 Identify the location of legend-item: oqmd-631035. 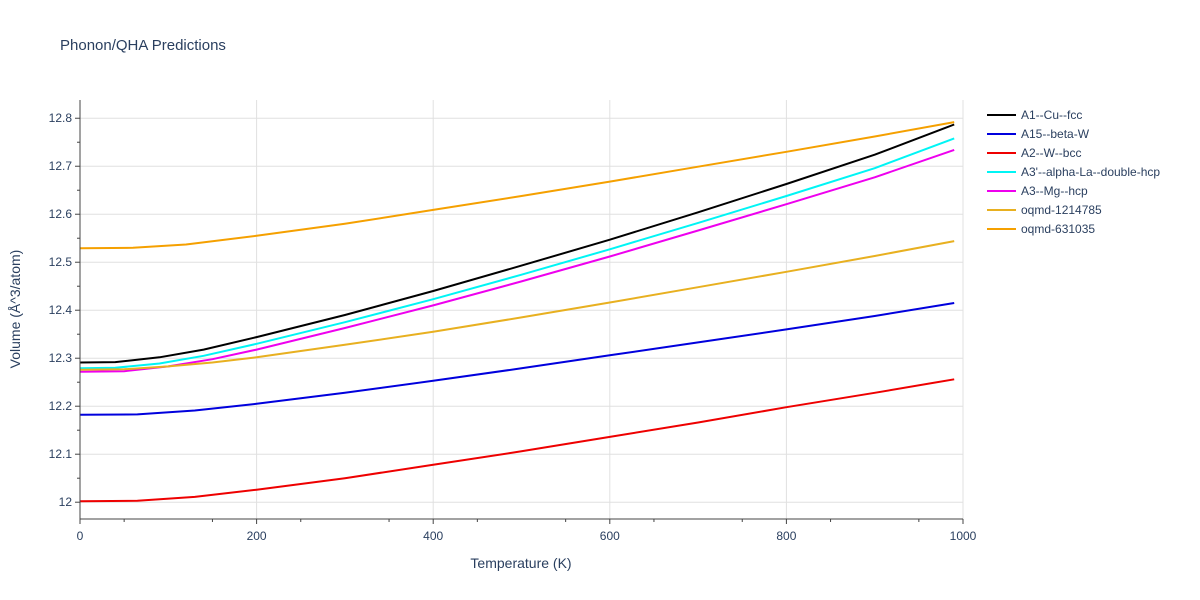
(1041, 229).